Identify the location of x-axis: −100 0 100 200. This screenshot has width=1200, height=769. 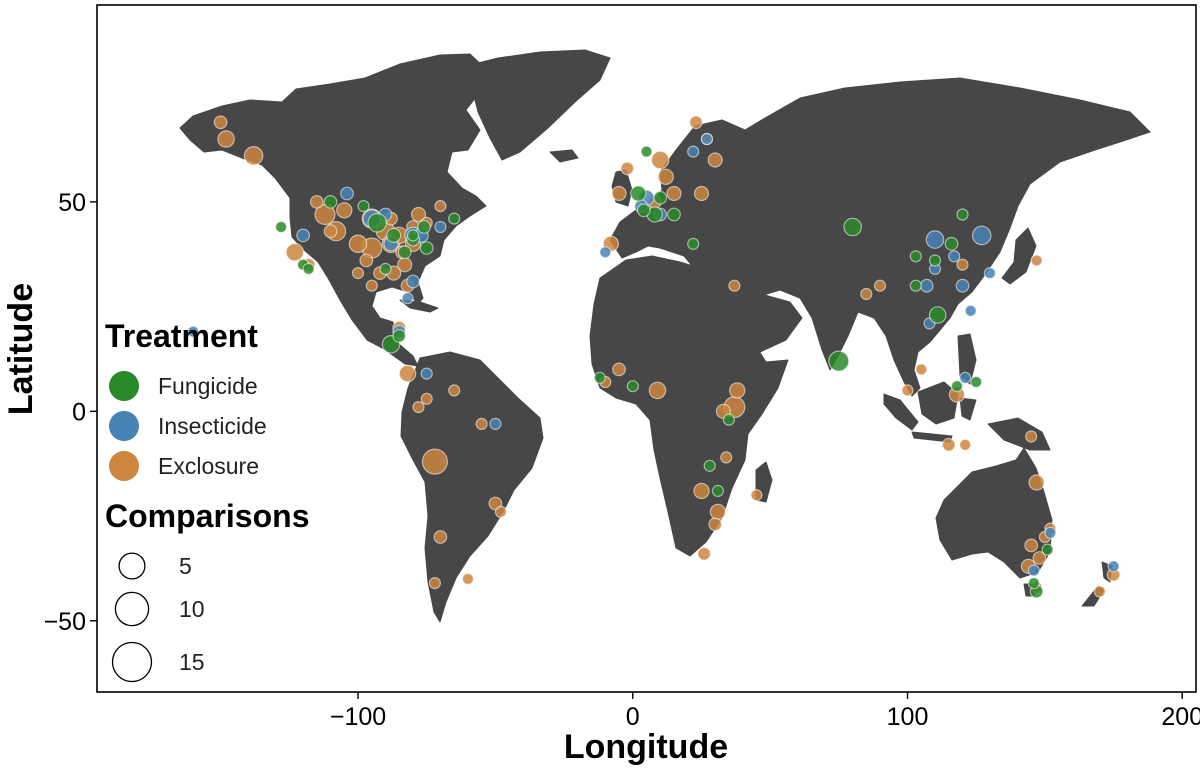
(765, 711).